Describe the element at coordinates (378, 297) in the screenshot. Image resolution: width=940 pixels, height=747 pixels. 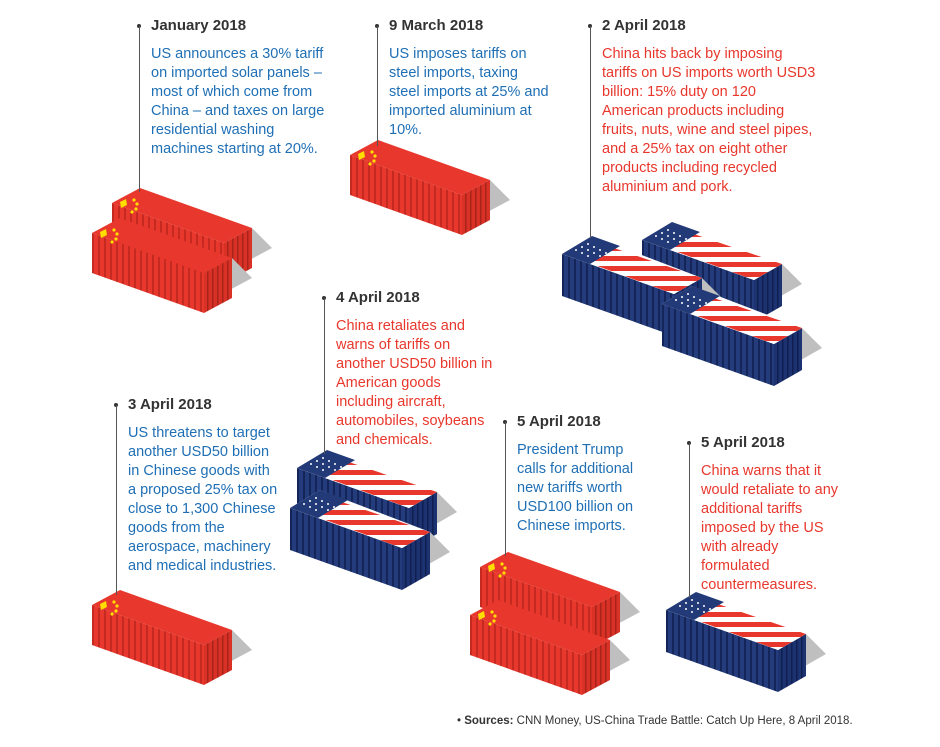
I see `event-date: 4 April 2018` at that location.